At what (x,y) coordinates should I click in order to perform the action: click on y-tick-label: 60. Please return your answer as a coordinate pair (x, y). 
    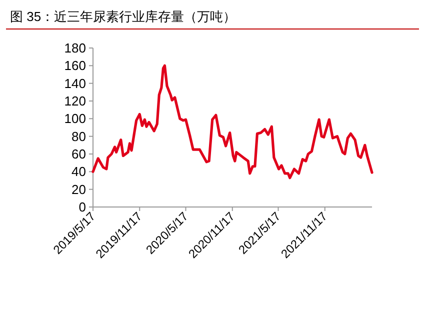
    Looking at the image, I should click on (79, 154).